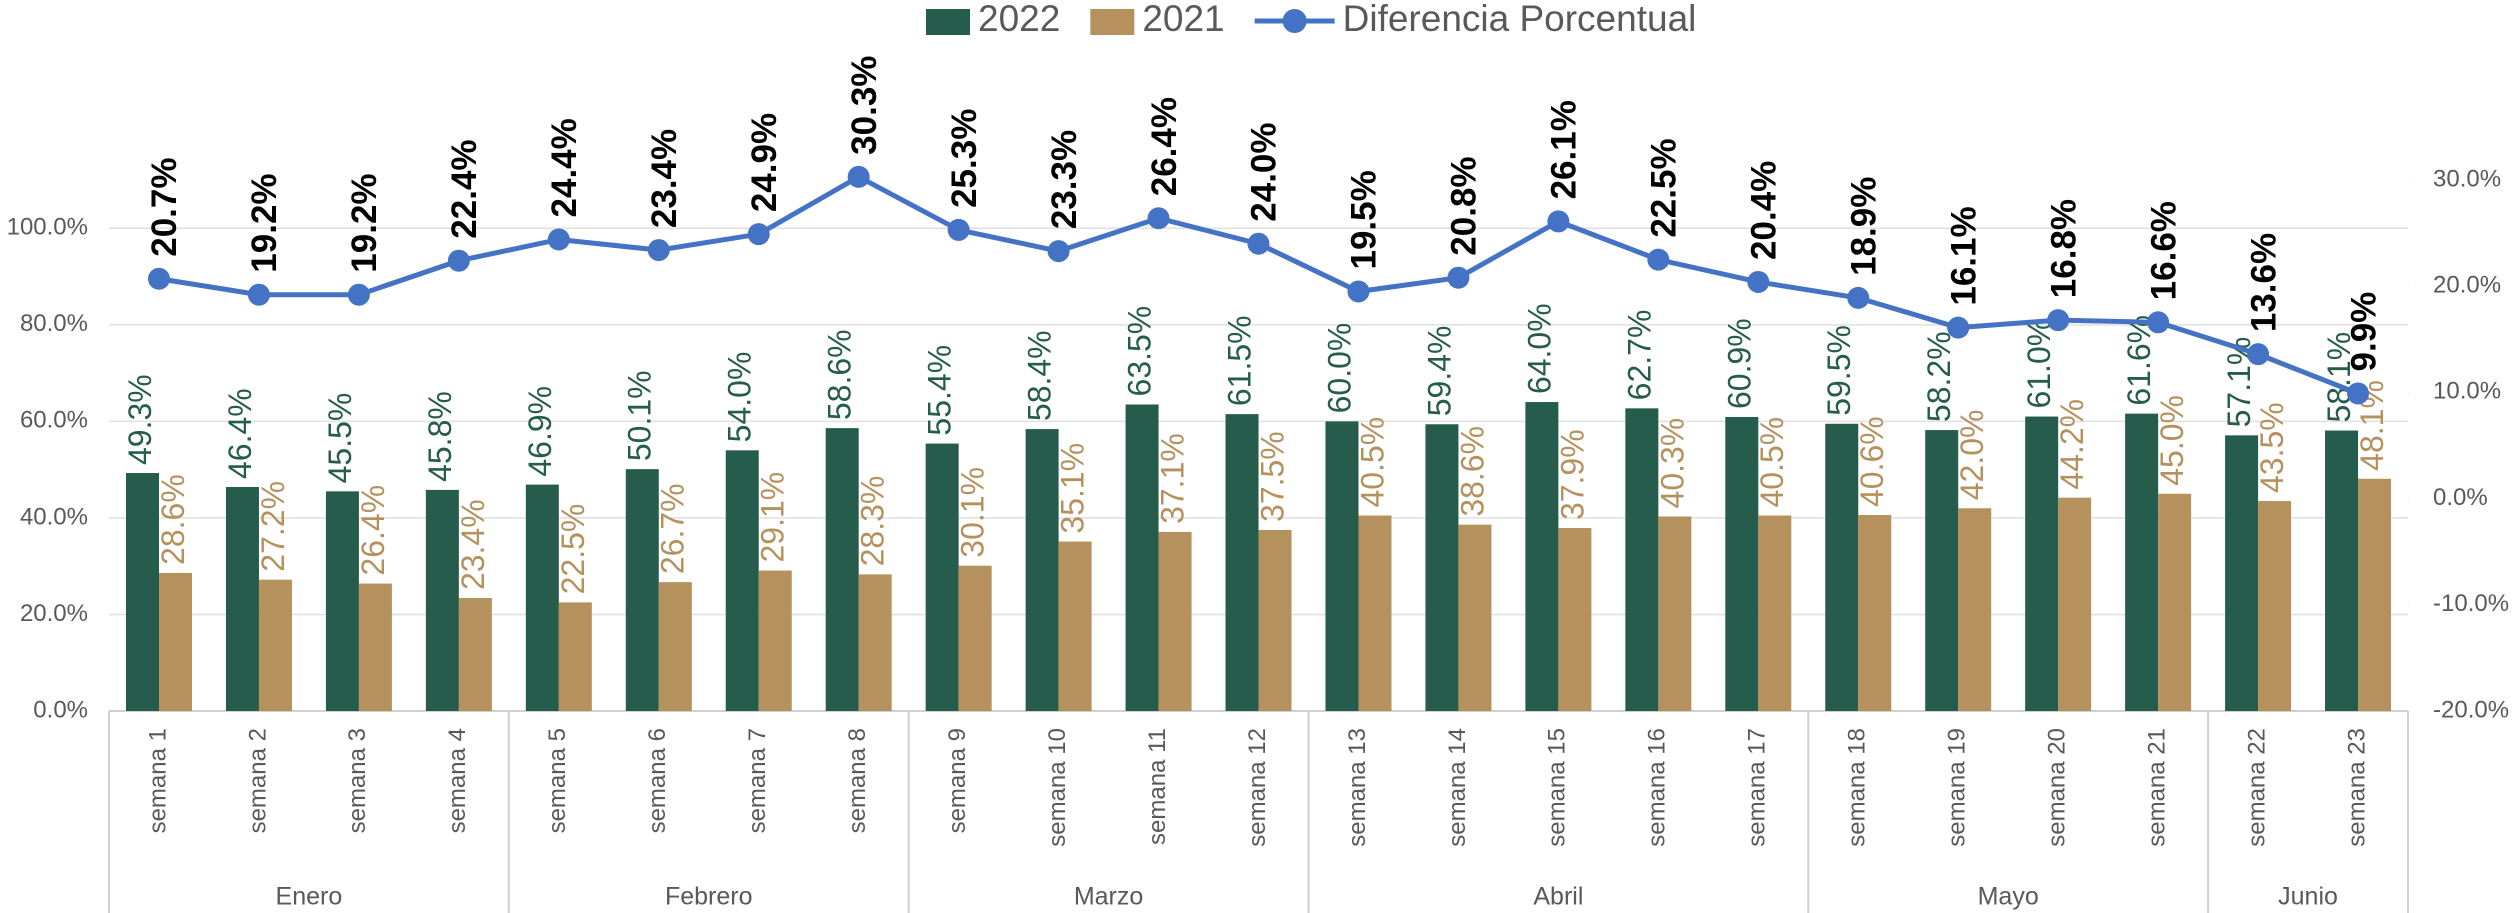 The image size is (2517, 913). What do you see at coordinates (1019, 19) in the screenshot?
I see `legend-label: 2022` at bounding box center [1019, 19].